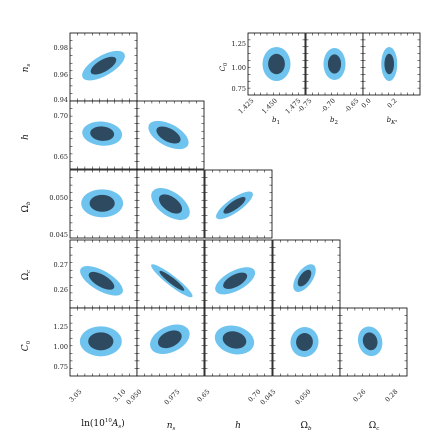  What do you see at coordinates (238, 426) in the screenshot?
I see `xlabel-h: h` at bounding box center [238, 426].